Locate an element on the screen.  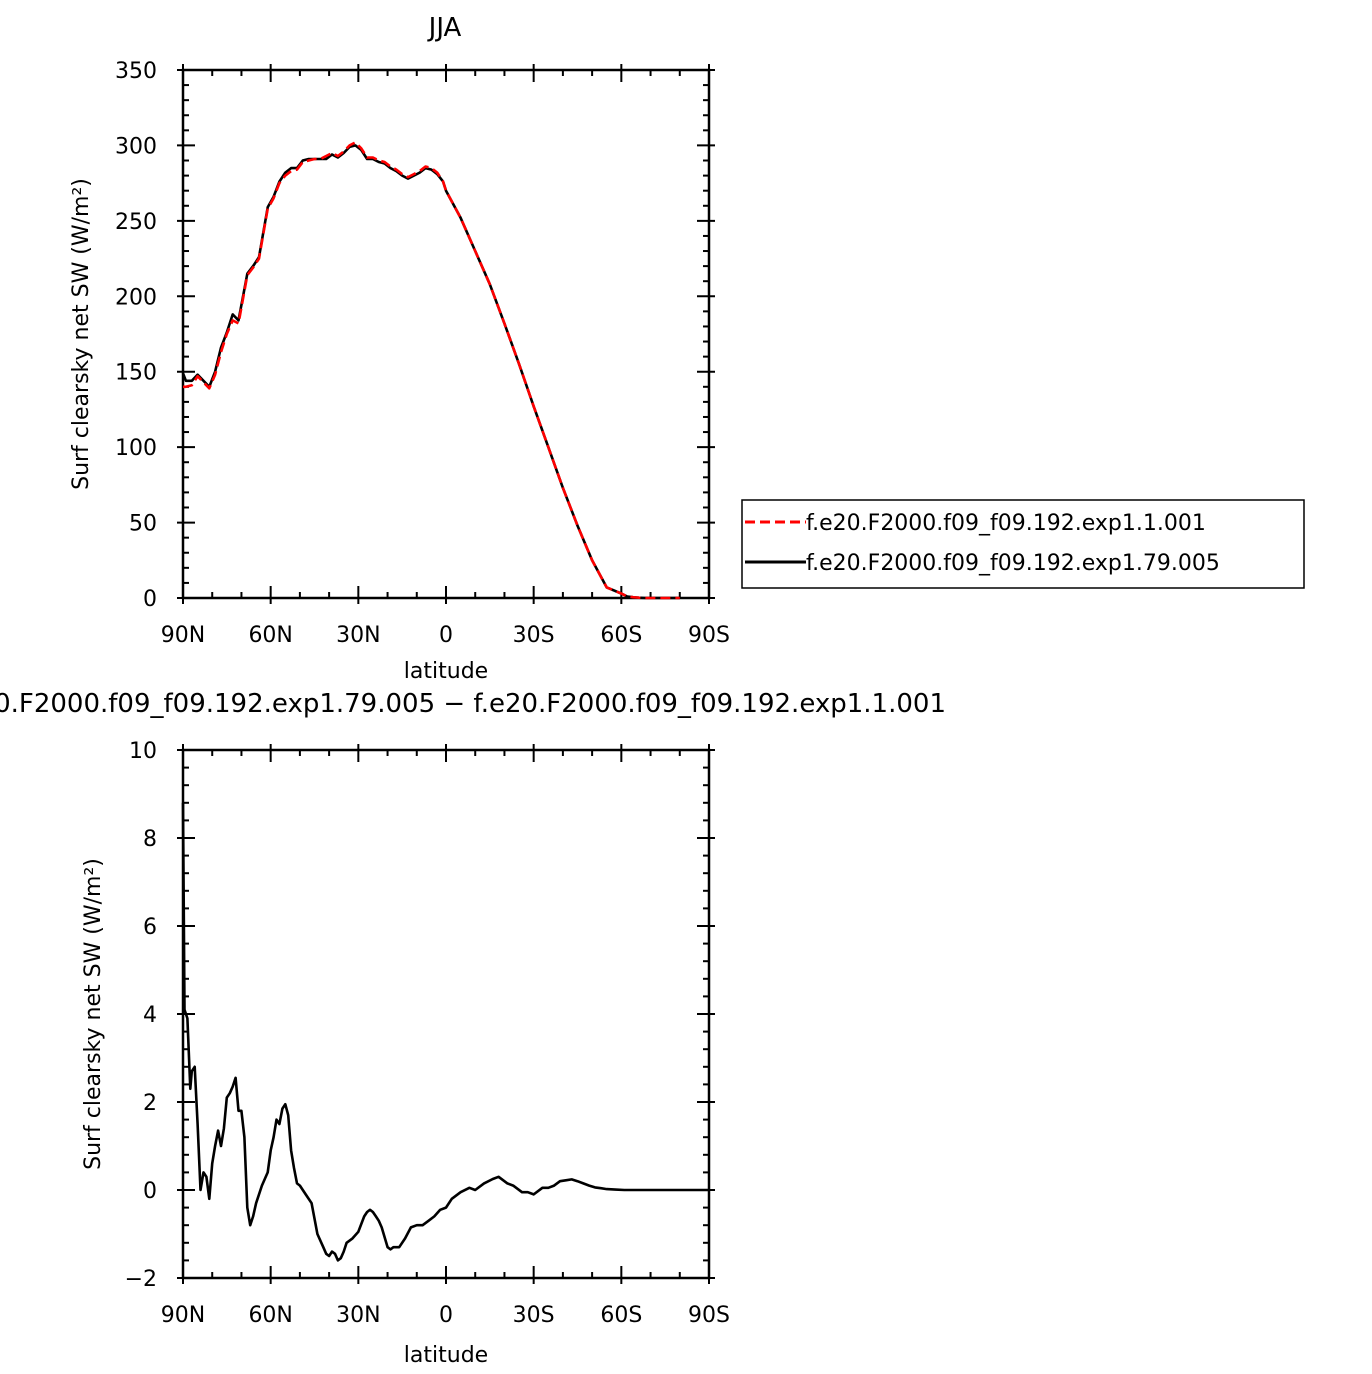
bottom-x-tick-label: 90S is located at coordinates (709, 1315).